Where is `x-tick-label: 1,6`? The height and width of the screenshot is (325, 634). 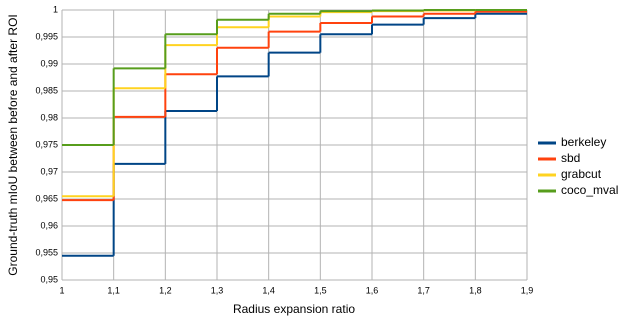 x-tick-label: 1,6 is located at coordinates (372, 290).